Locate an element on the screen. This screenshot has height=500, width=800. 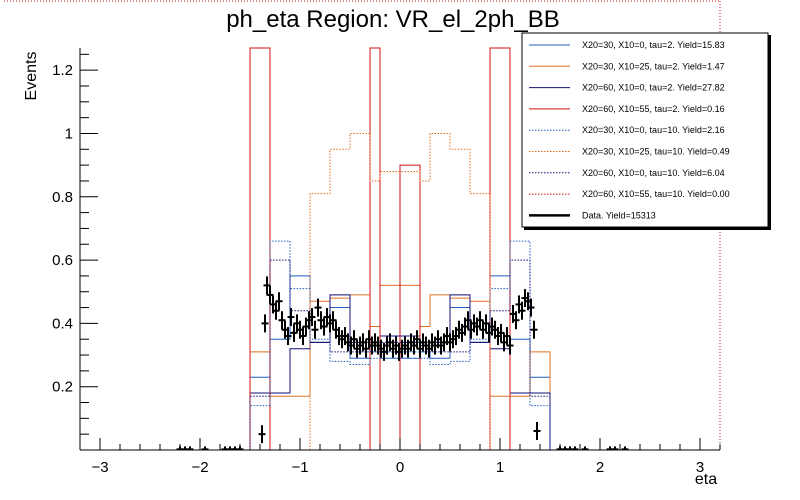
x-axis-label: eta is located at coordinates (706, 479).